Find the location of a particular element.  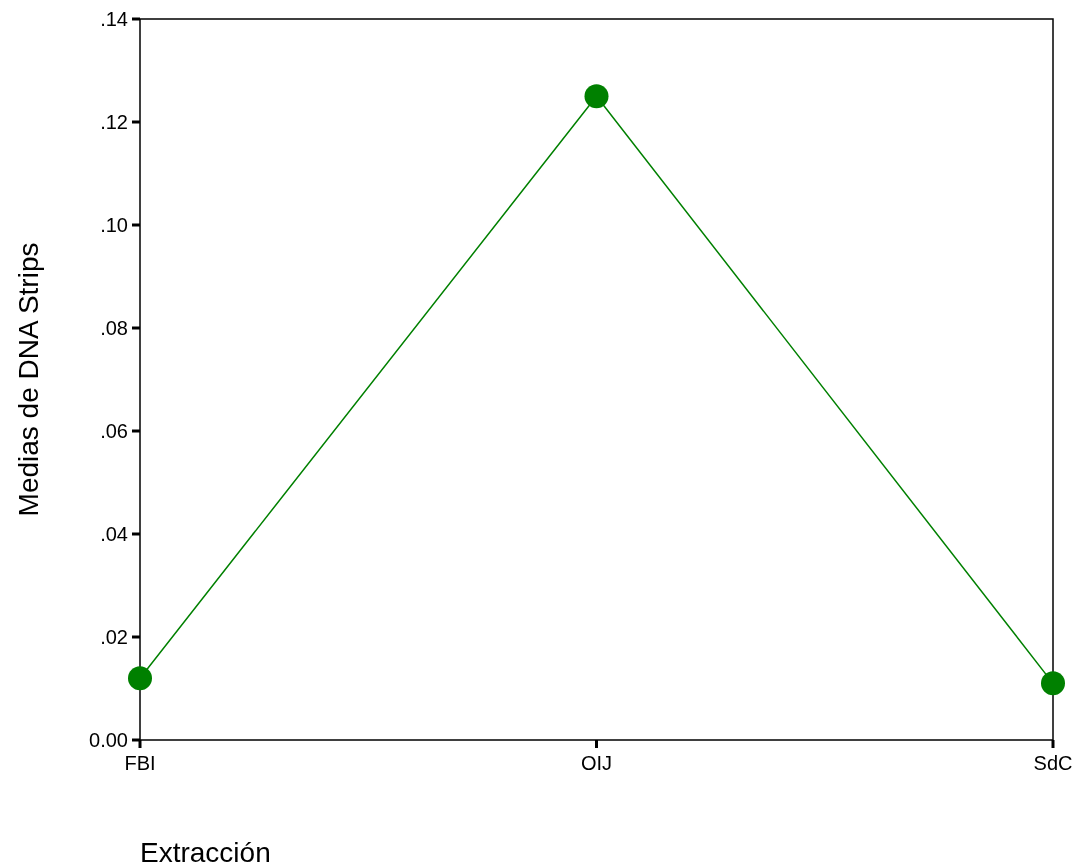

y-tick-label: .04 is located at coordinates (114, 534).